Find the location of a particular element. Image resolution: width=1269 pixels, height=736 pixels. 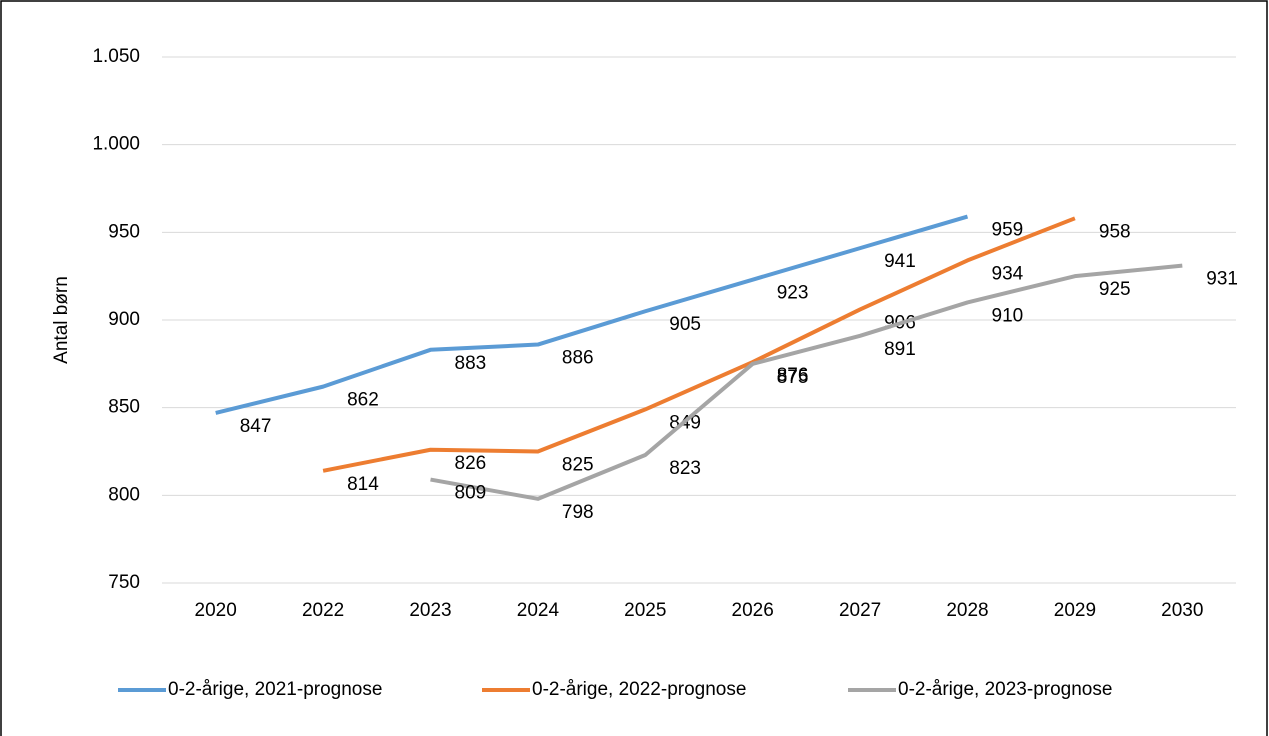

data-label: 823 is located at coordinates (685, 468).